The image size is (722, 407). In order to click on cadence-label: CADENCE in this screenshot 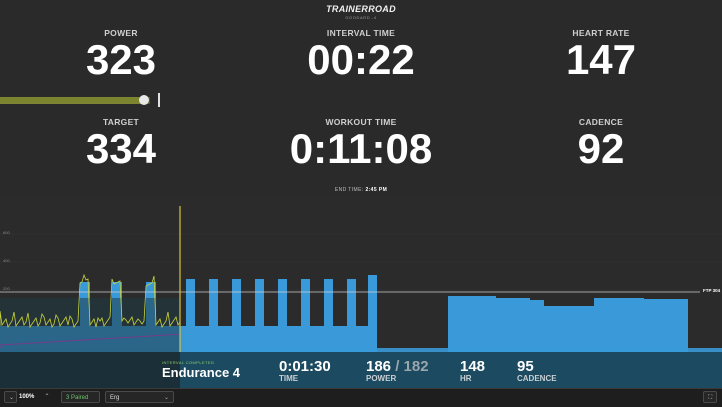, I will do `click(601, 122)`.